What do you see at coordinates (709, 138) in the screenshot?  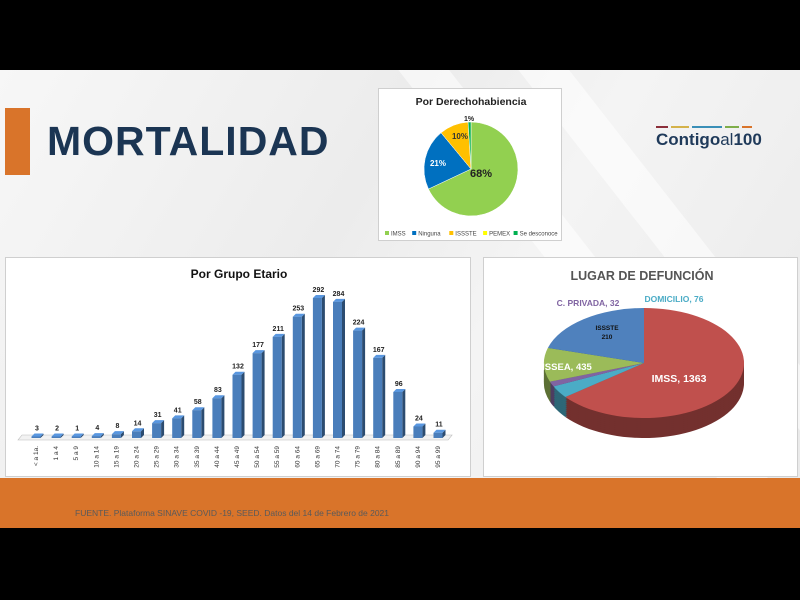 I see `contigo-al-100-logo: Contigoal100` at bounding box center [709, 138].